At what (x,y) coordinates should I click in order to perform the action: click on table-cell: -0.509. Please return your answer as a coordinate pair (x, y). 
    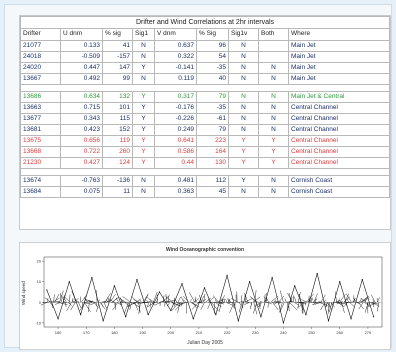
    Looking at the image, I should click on (81, 57).